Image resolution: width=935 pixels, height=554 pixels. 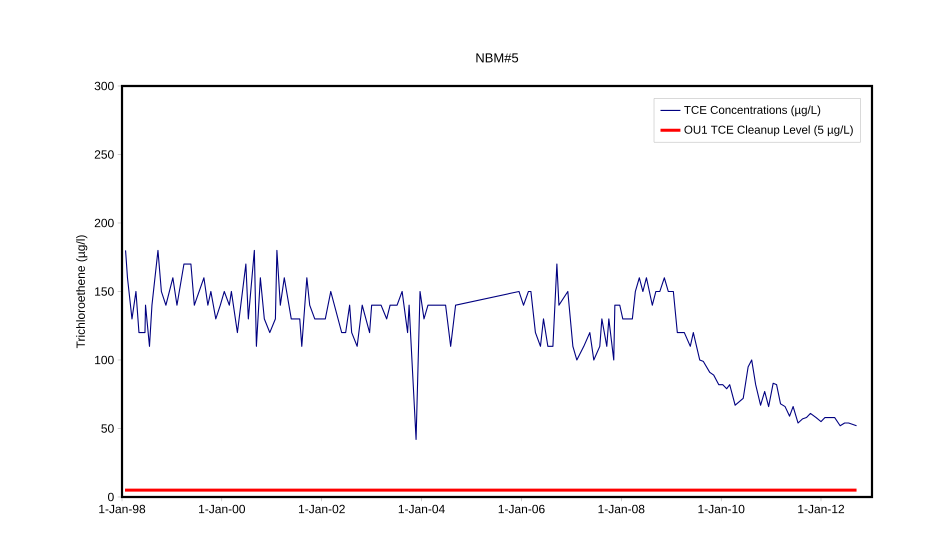 I want to click on chart-title: NBM#5, so click(x=497, y=57).